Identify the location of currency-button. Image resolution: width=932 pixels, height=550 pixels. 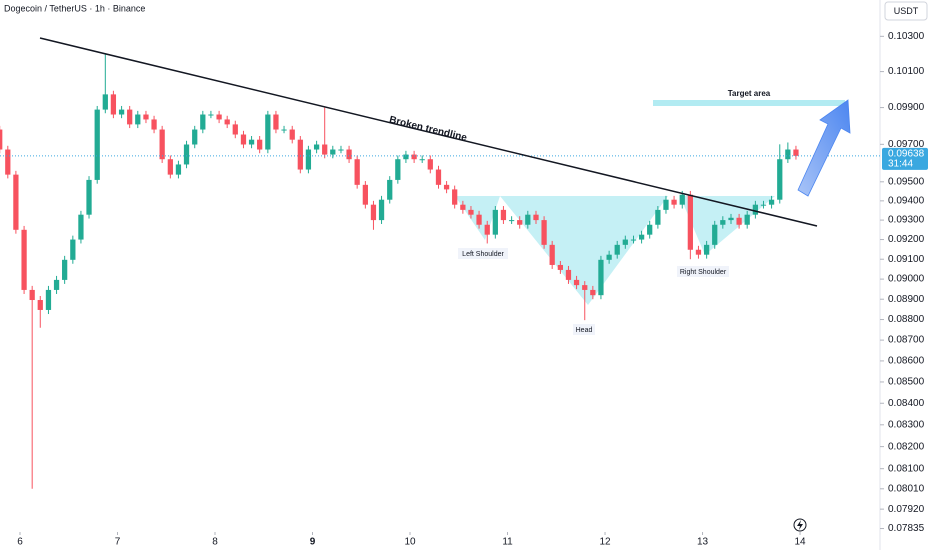
(906, 11).